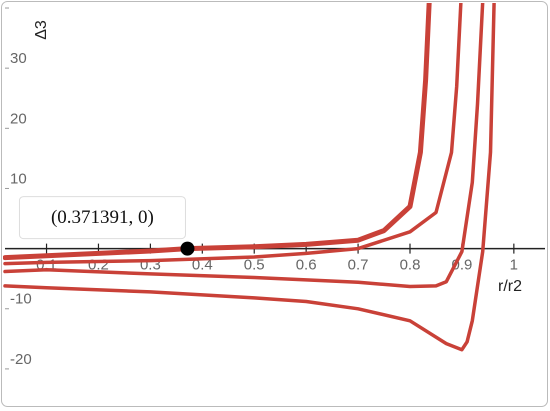 The width and height of the screenshot is (550, 411). What do you see at coordinates (21, 299) in the screenshot?
I see `y-tick-label: -10` at bounding box center [21, 299].